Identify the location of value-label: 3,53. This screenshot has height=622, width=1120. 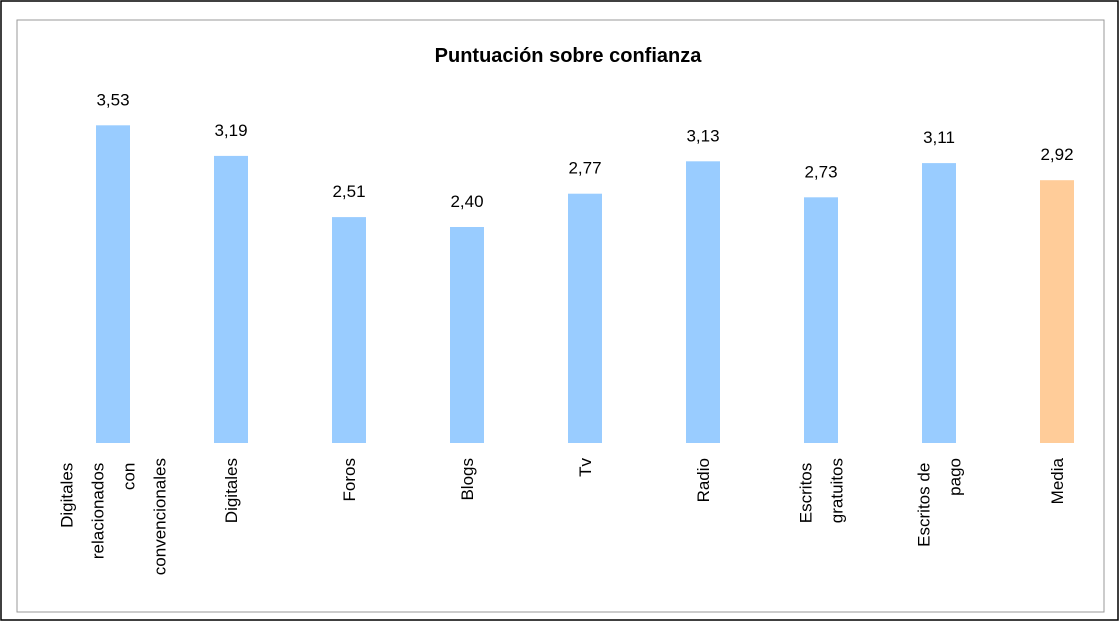
(112, 99).